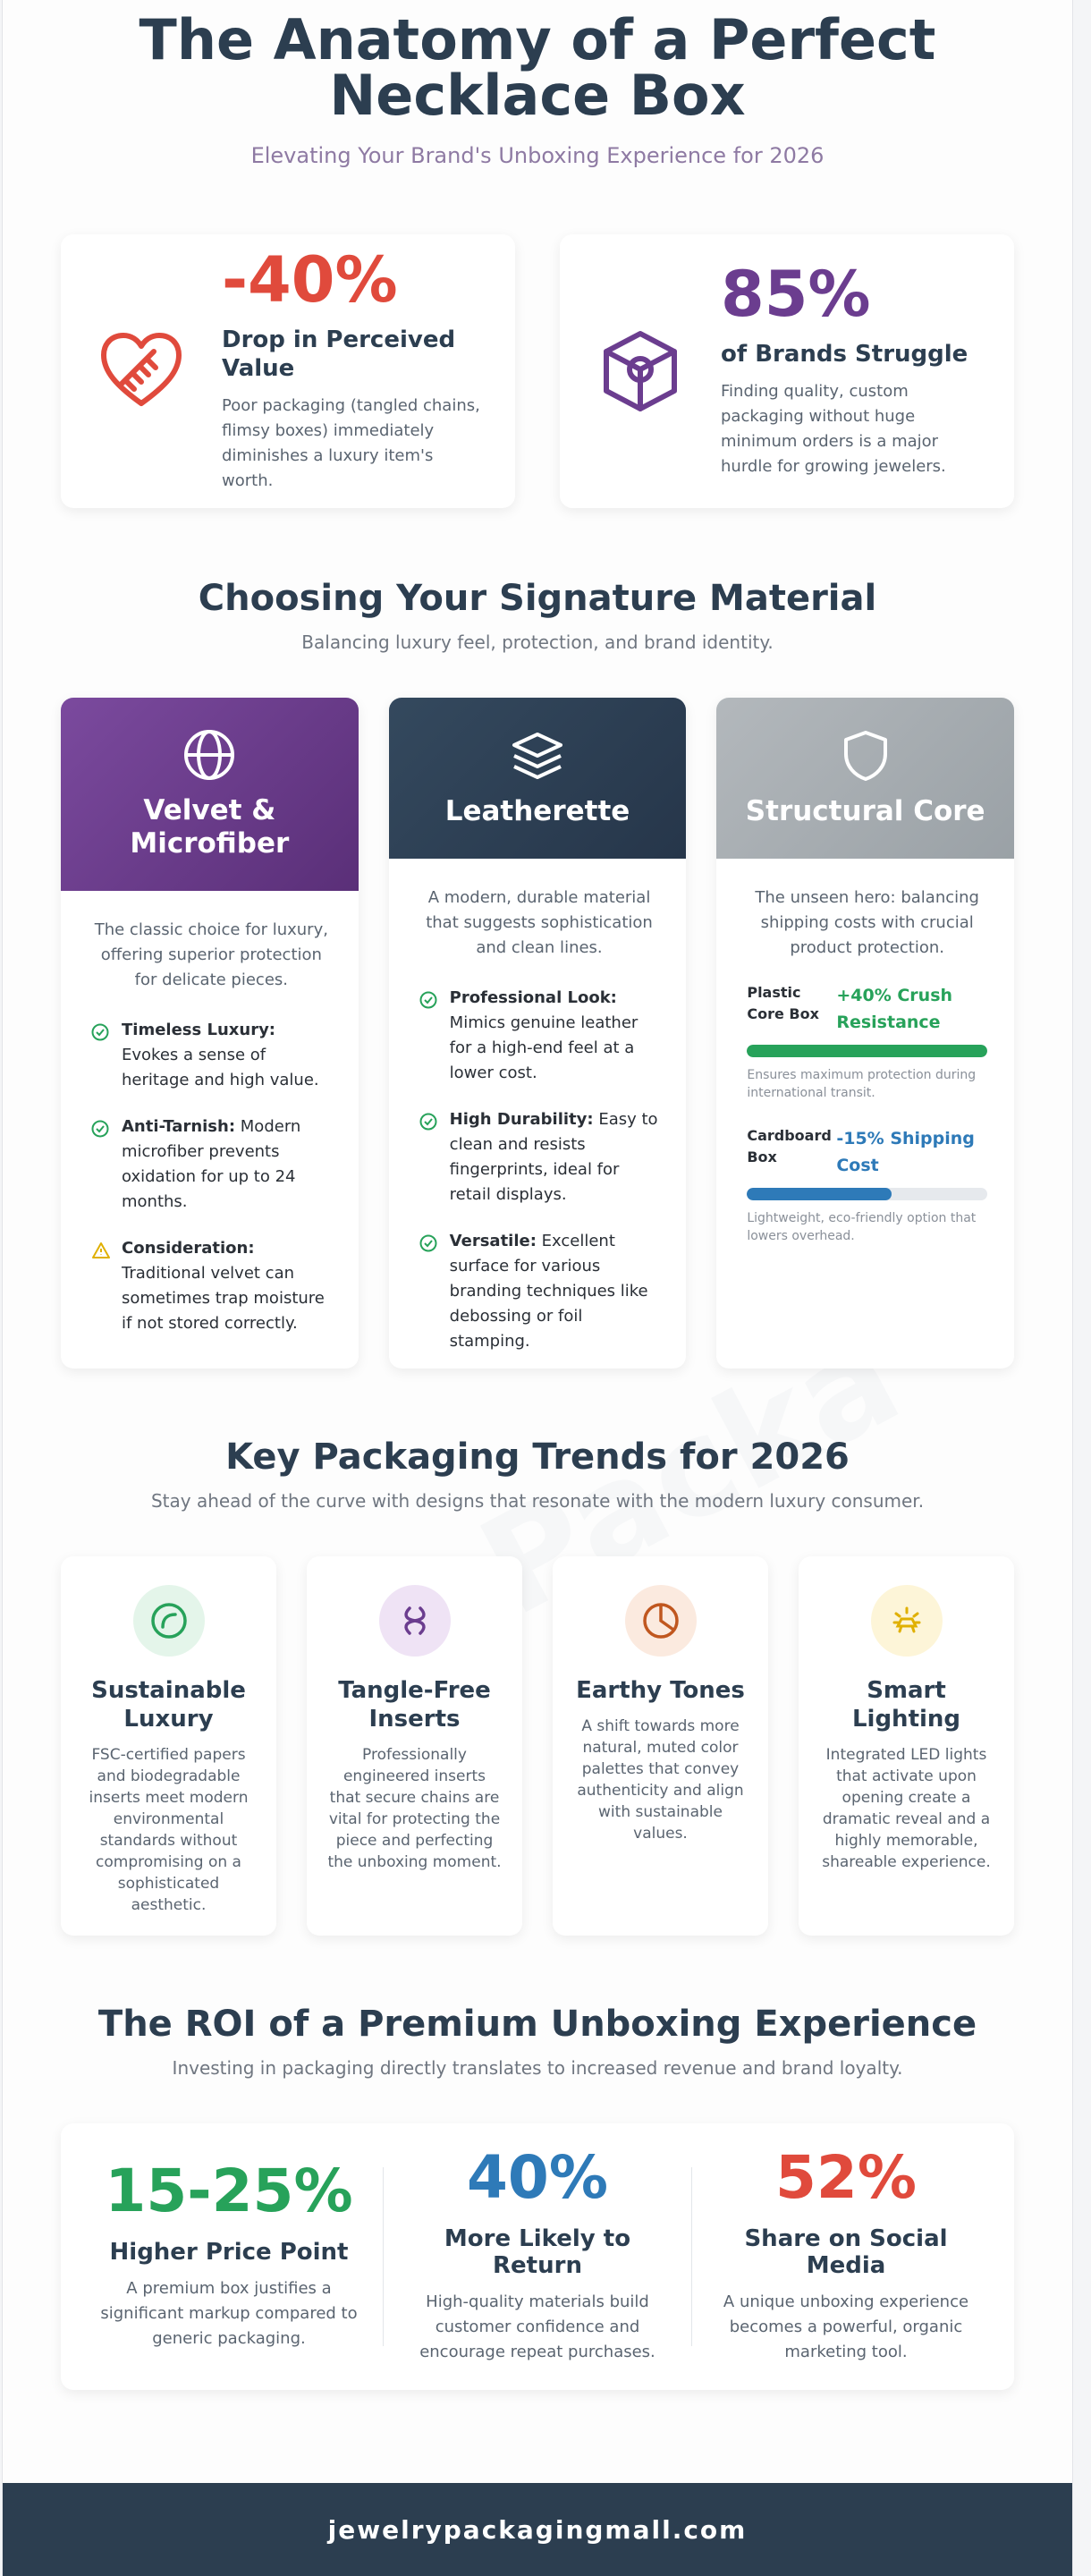  I want to click on point-label: Consideration:, so click(188, 1248).